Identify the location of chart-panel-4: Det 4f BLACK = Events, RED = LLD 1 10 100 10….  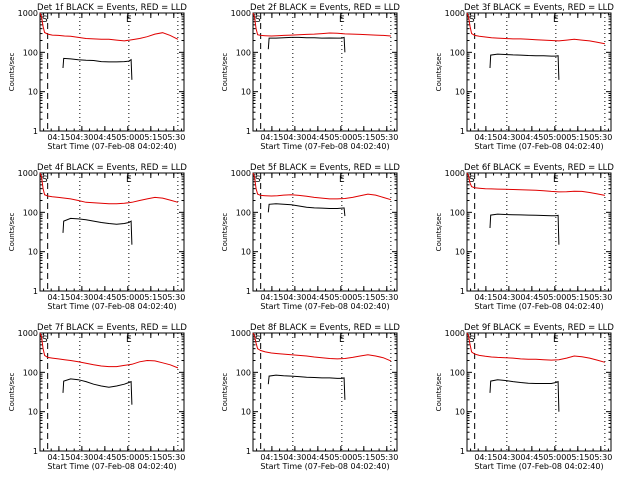
(97, 237).